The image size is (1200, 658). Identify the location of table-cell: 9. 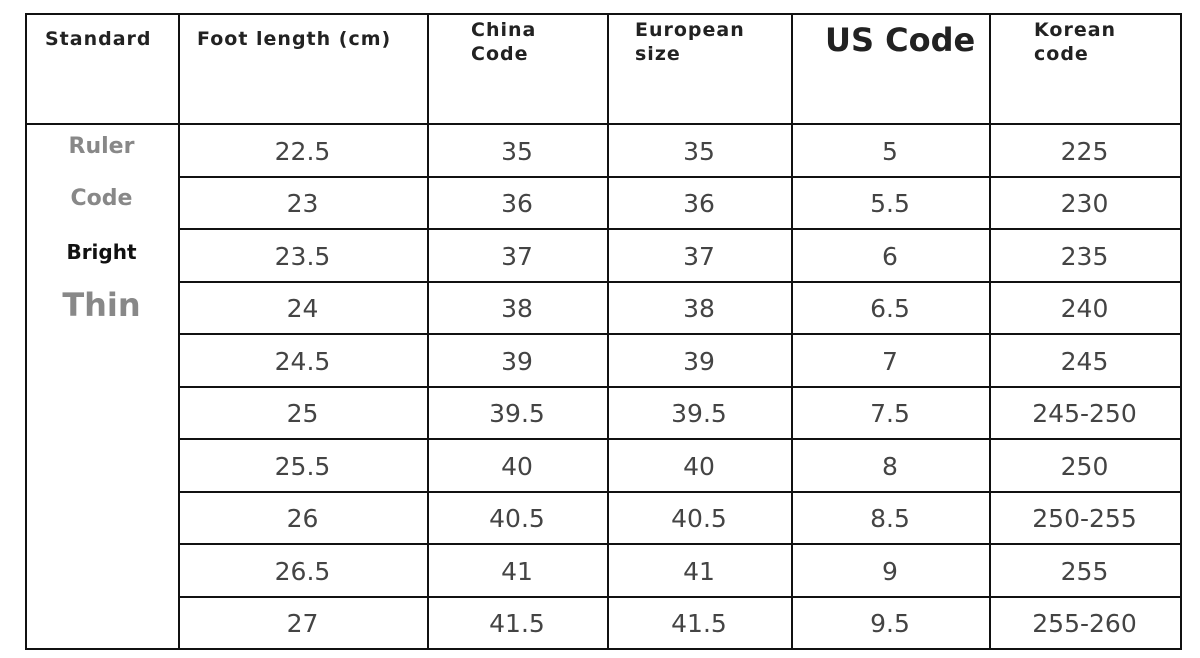
(890, 571).